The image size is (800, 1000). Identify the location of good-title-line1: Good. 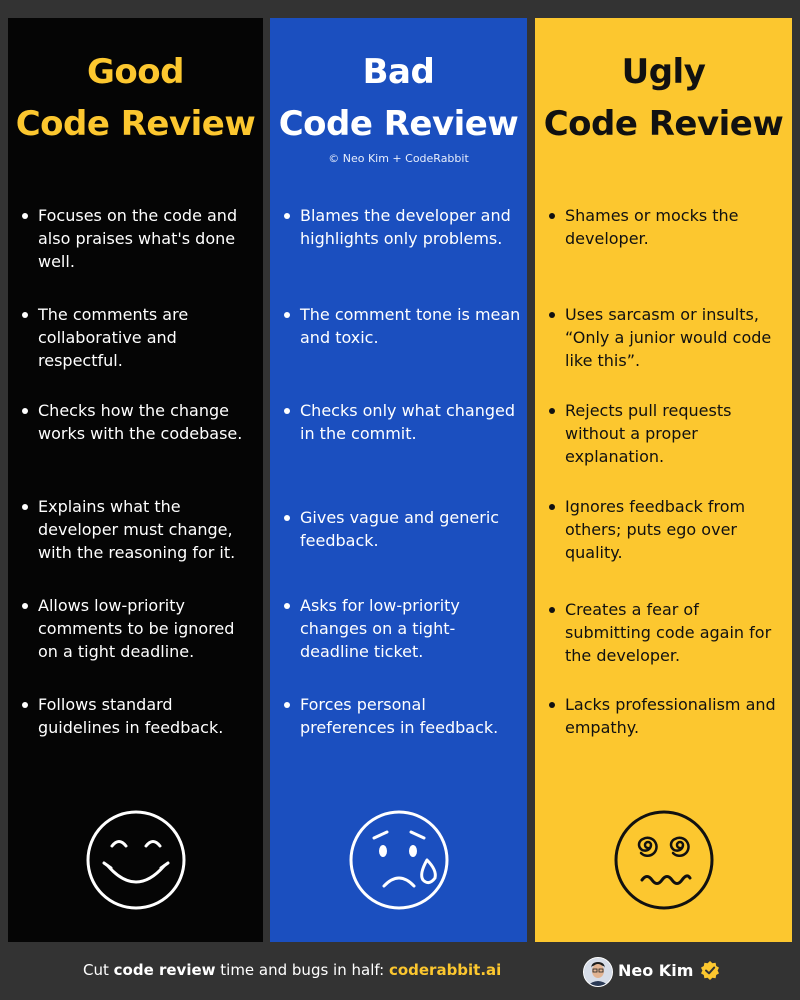
(135, 72).